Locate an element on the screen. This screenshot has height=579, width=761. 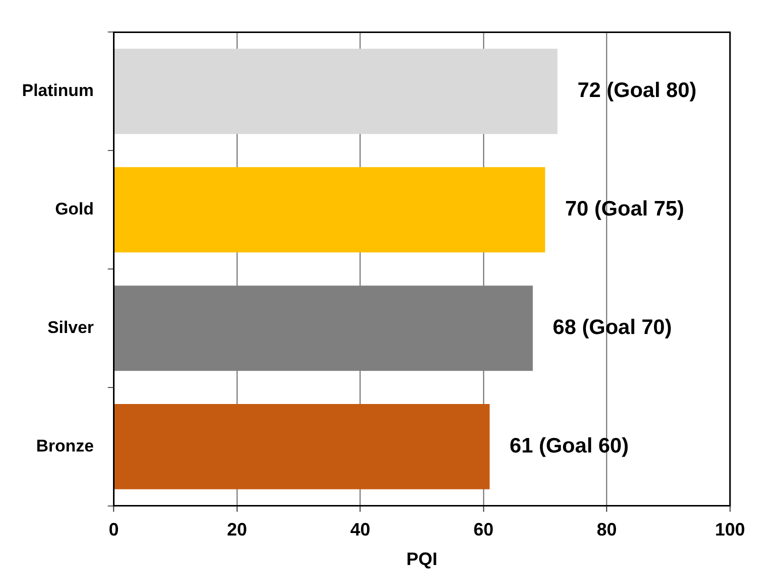
data-label: 72 (Goal 80) is located at coordinates (637, 90).